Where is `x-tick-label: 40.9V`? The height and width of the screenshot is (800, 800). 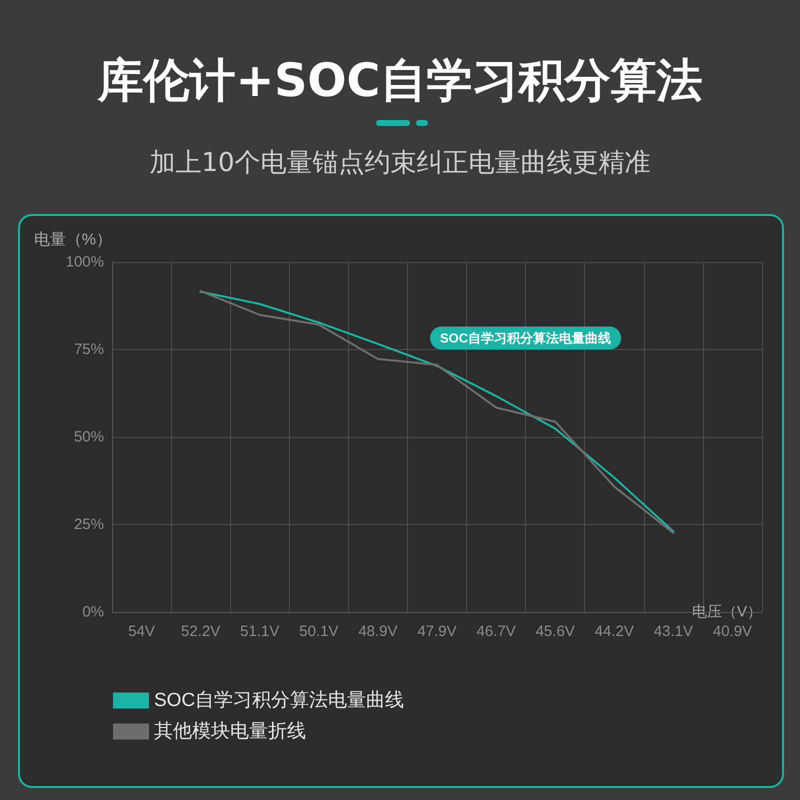
x-tick-label: 40.9V is located at coordinates (732, 631).